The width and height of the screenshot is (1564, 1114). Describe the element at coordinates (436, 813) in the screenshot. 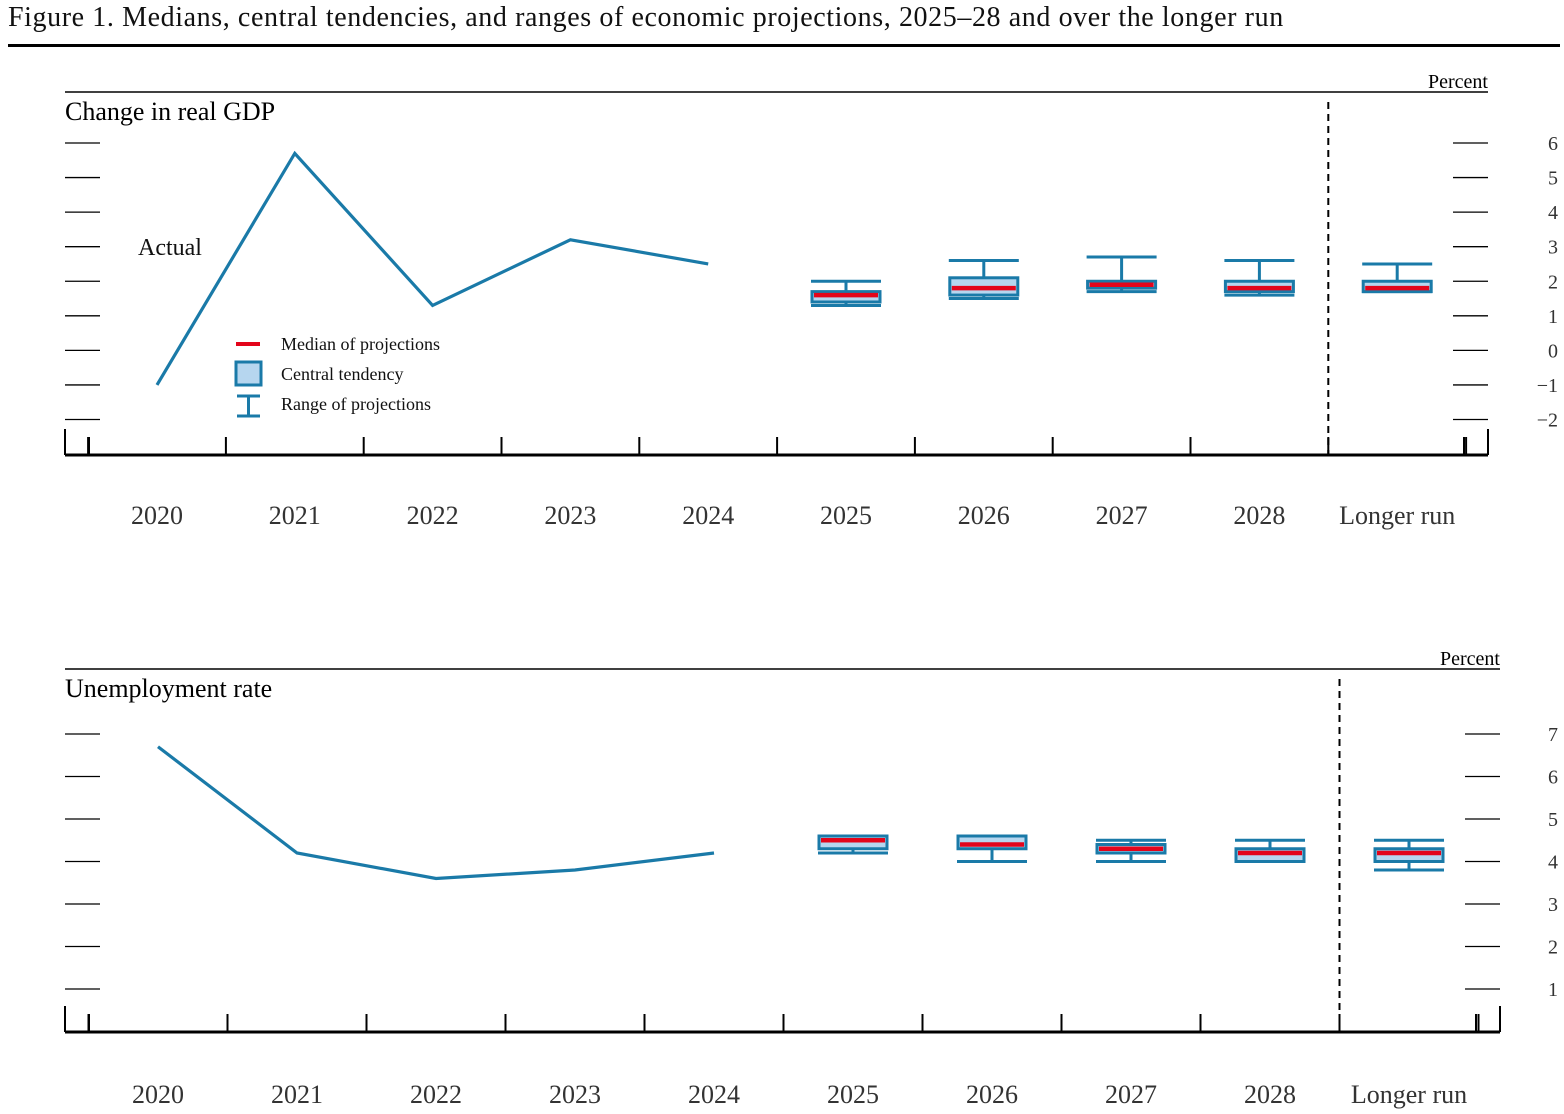

I see `actual-series-line` at that location.